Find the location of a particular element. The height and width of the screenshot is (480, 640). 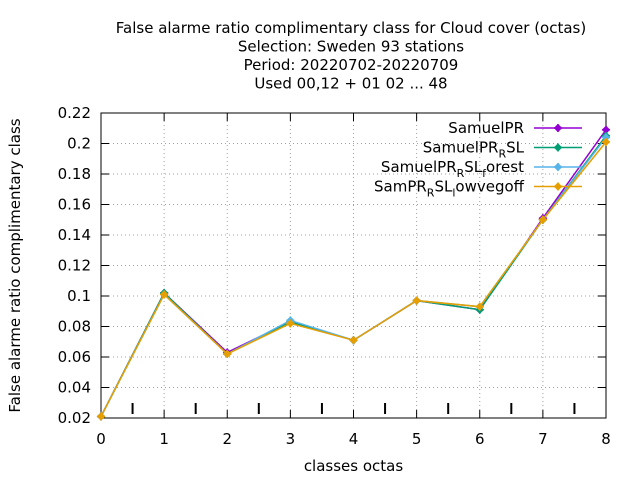

x-tick-label: 3 is located at coordinates (291, 439).